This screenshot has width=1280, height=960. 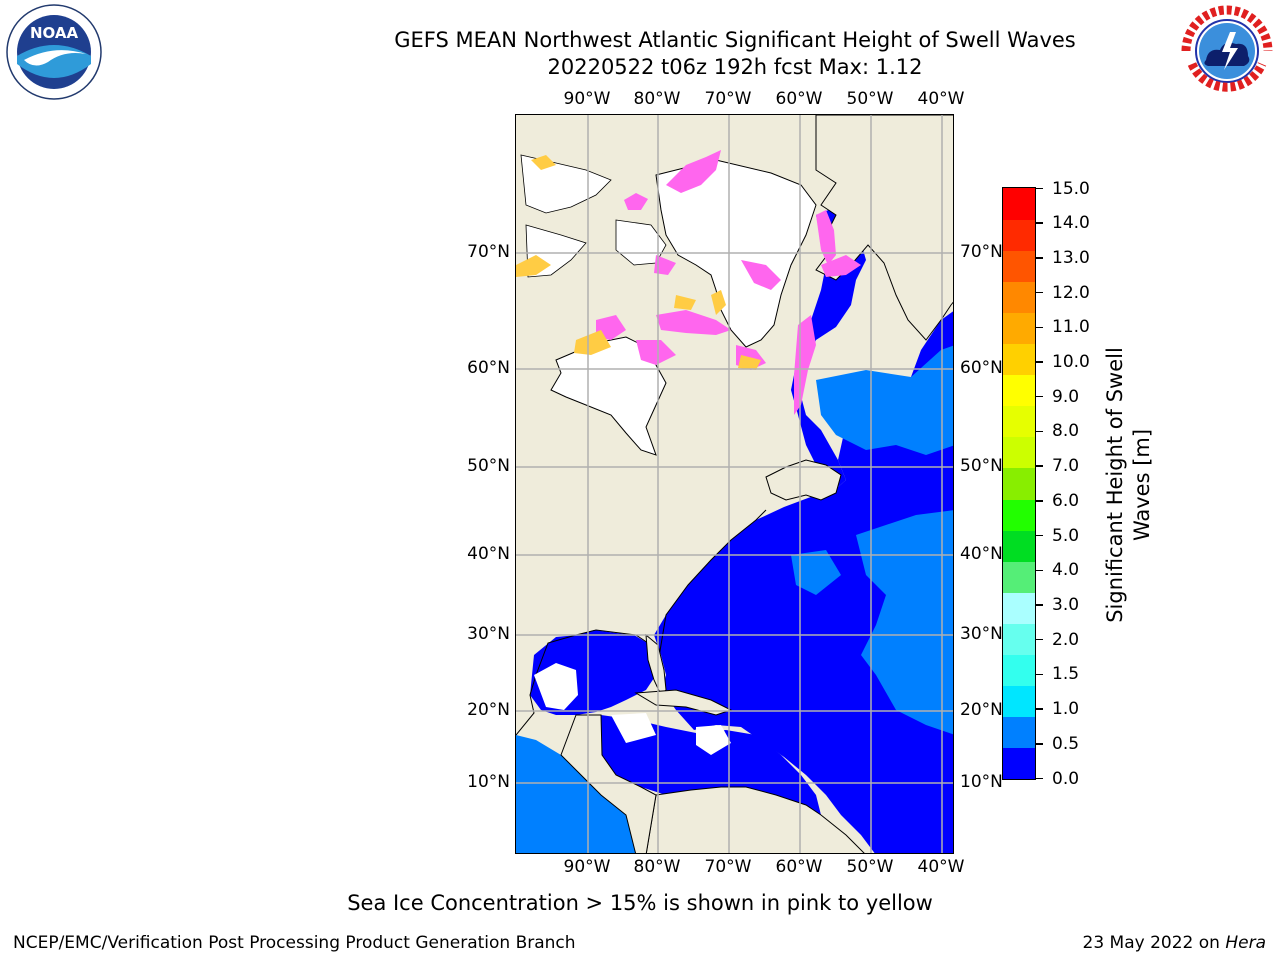 I want to click on lat-tick-right: 50°N, so click(x=981, y=466).